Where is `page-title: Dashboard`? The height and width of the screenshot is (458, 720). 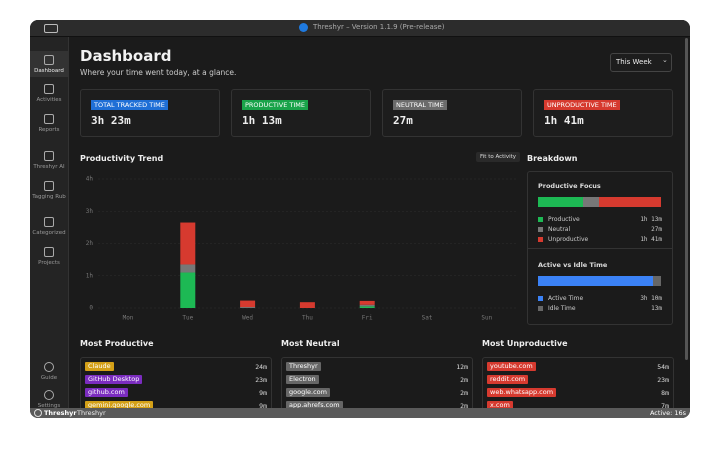 page-title: Dashboard is located at coordinates (126, 56).